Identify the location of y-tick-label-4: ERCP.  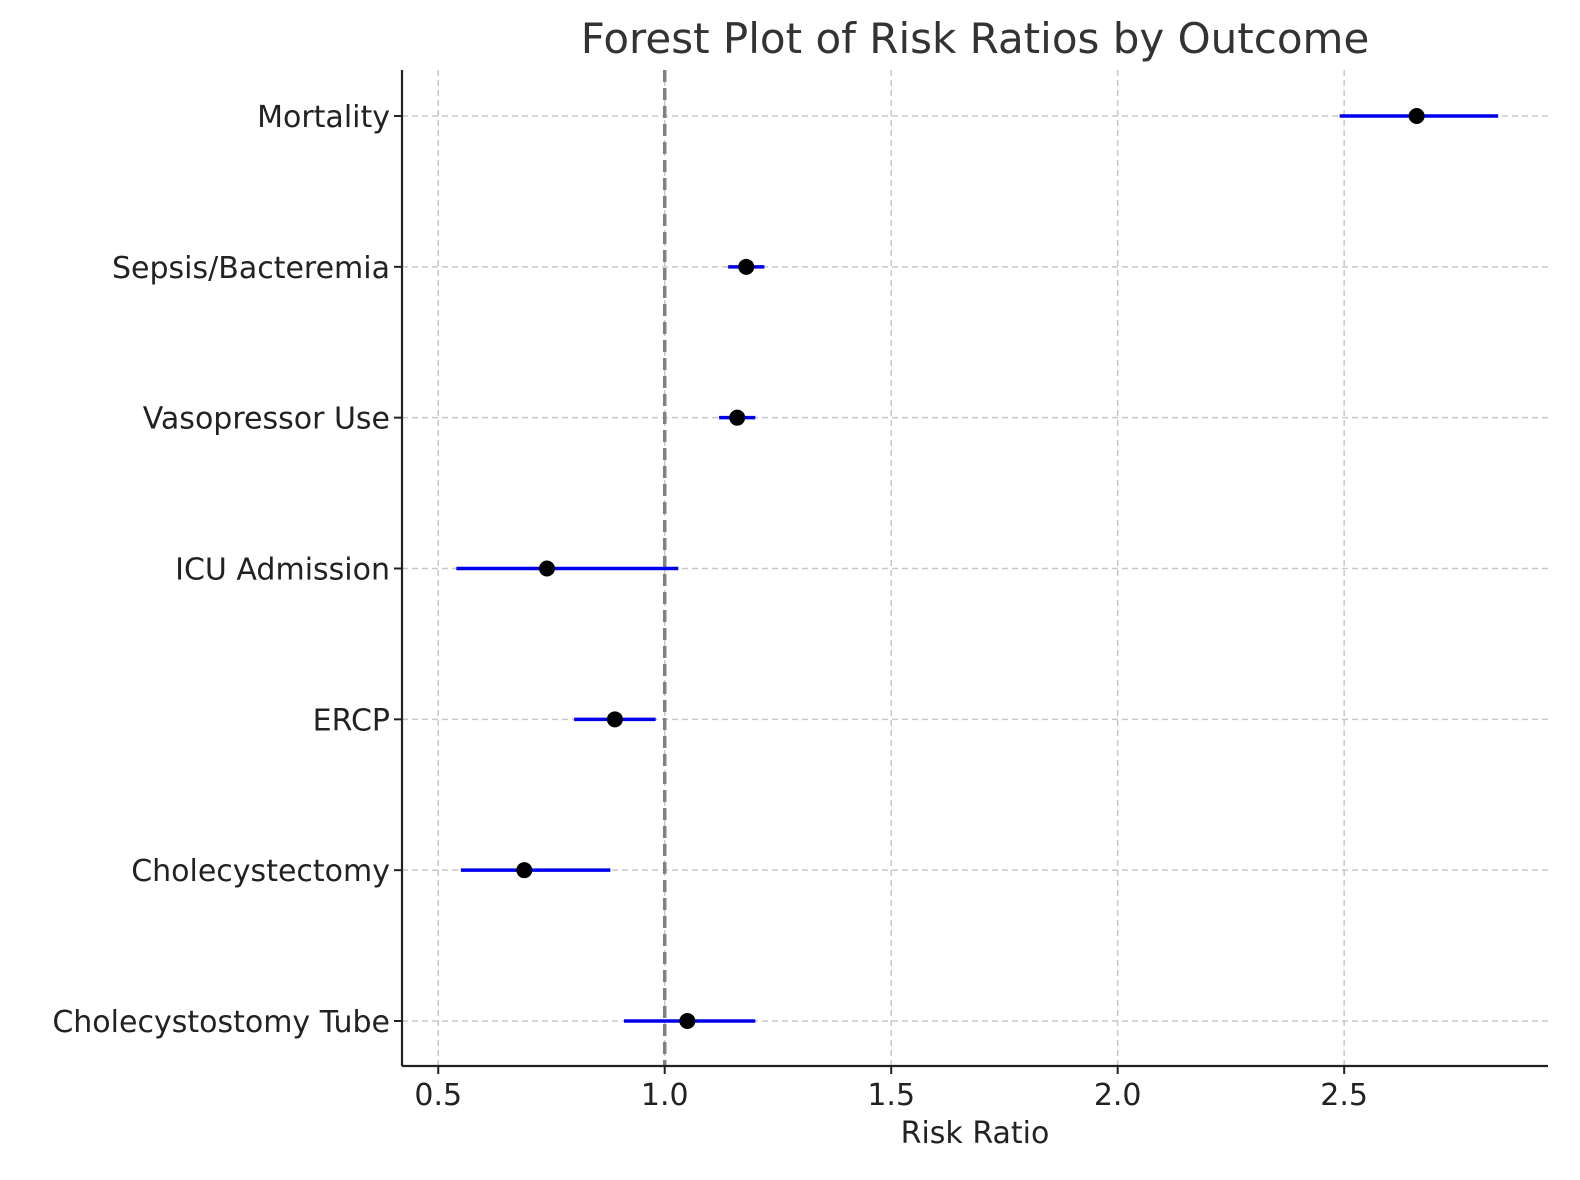
(351, 720).